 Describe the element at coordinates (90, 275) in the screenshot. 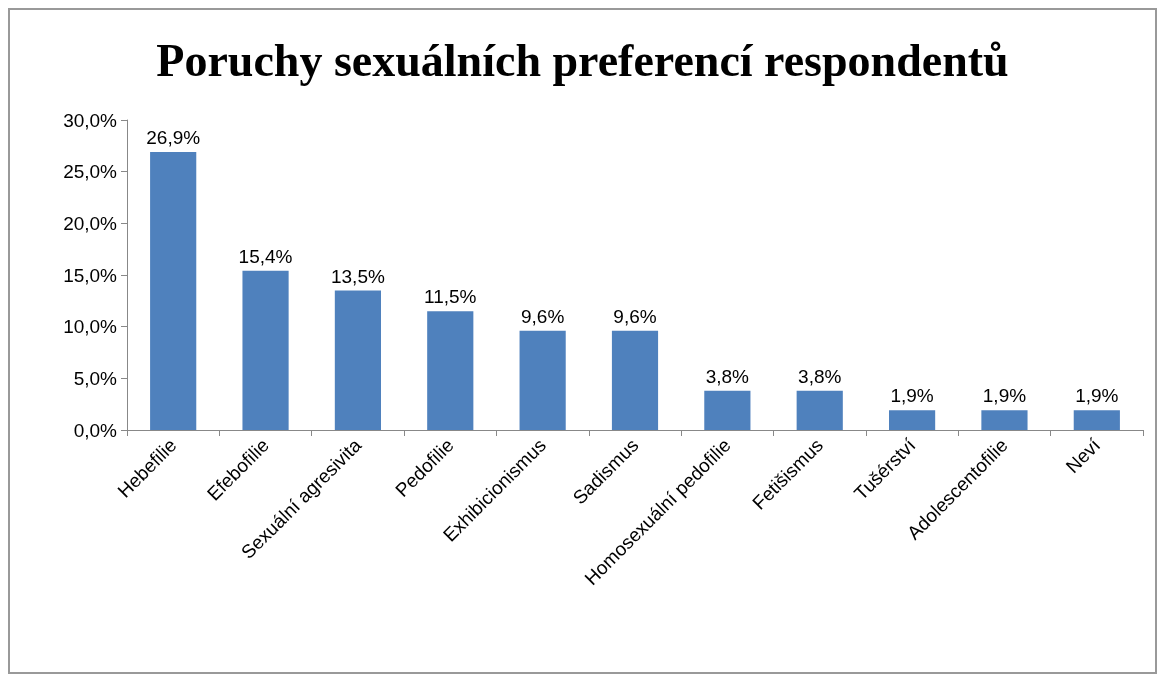

I see `y-tick-label: 15,0%` at that location.